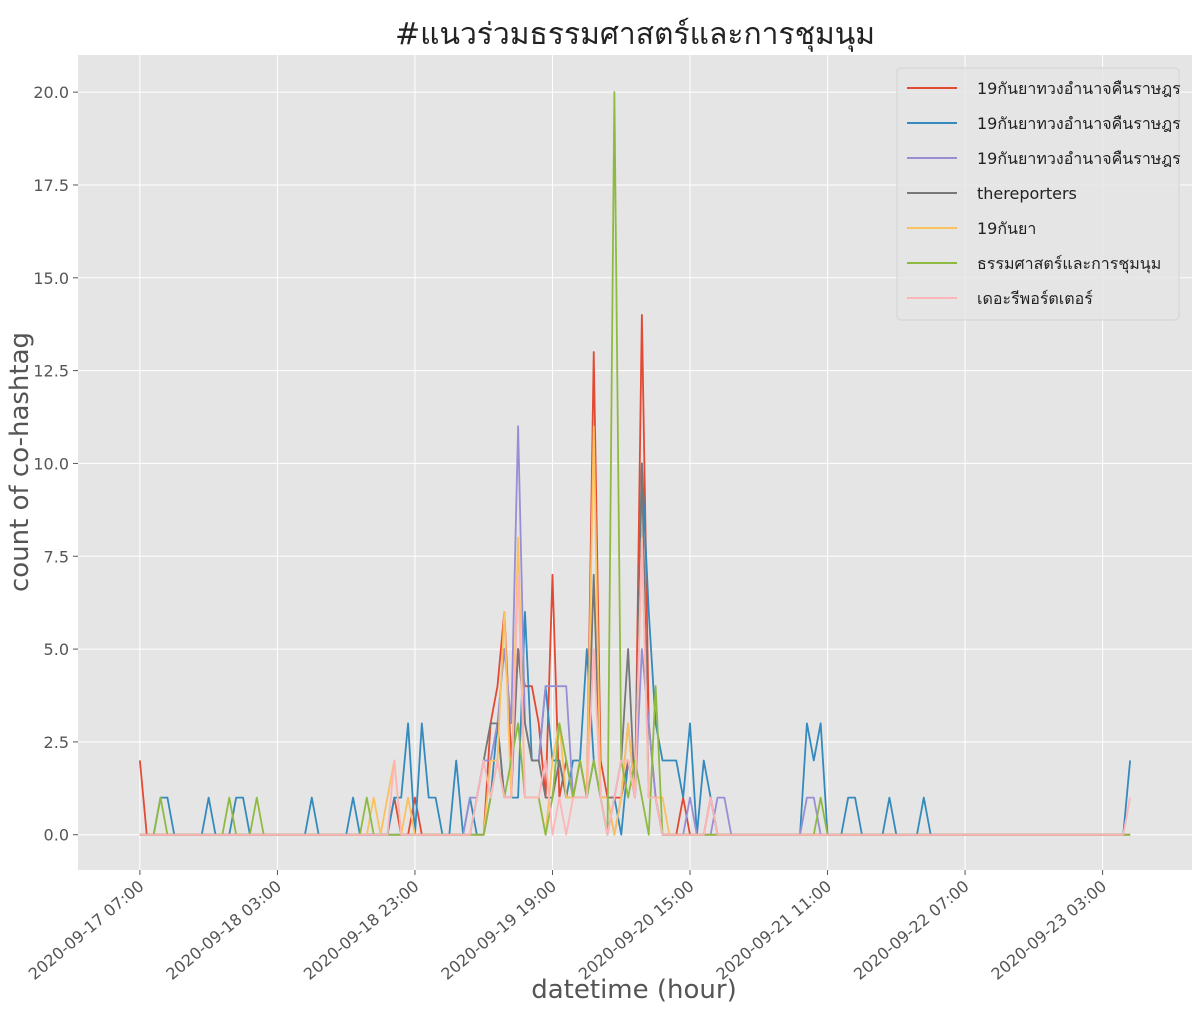 The image size is (1198, 1010). I want to click on legend-box, so click(1038, 194).